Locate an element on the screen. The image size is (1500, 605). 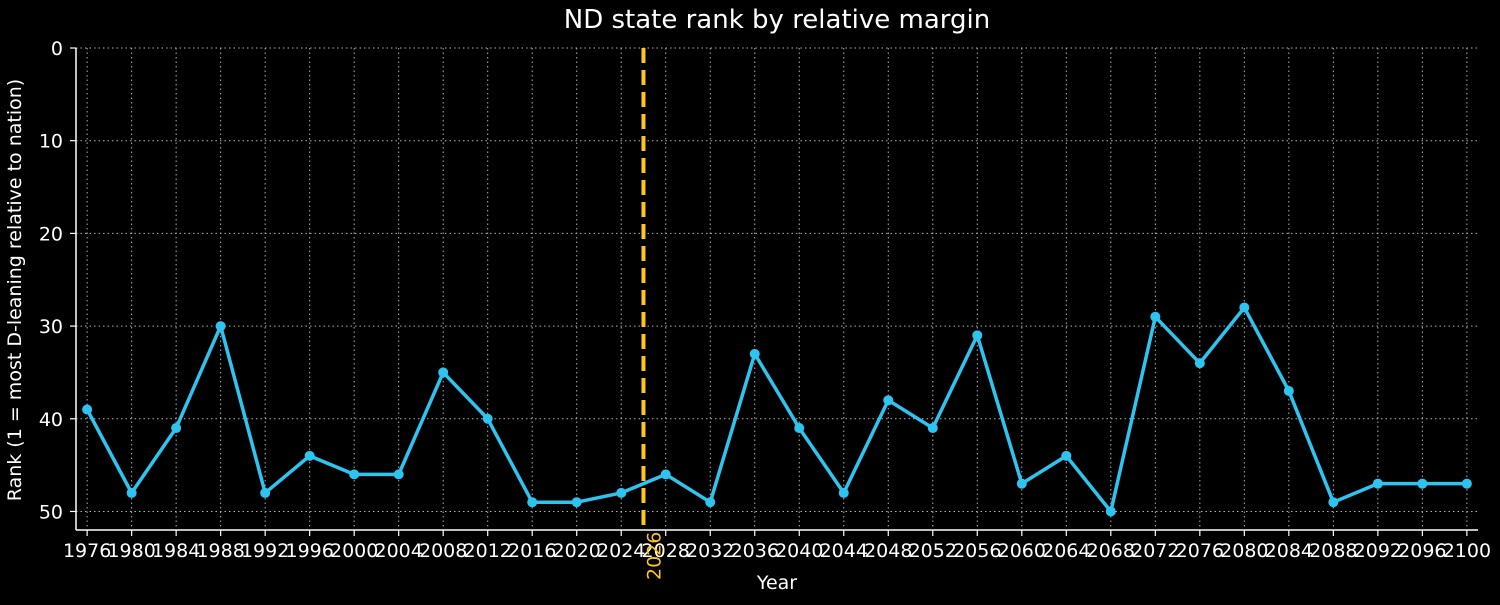
x-tick-label: 2076 is located at coordinates (1200, 551).